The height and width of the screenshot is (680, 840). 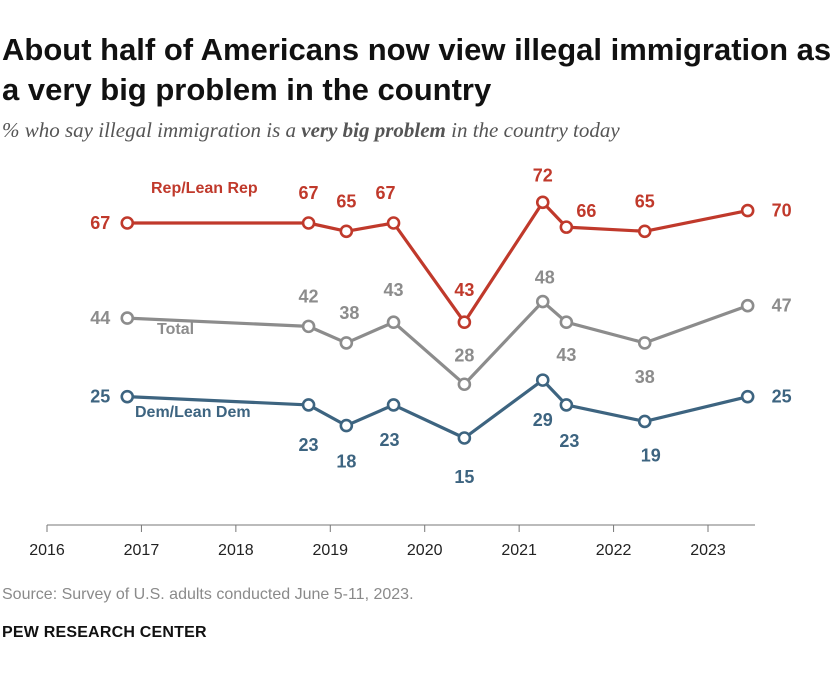 What do you see at coordinates (204, 188) in the screenshot?
I see `series-name-rep-lean-rep: Rep/Lean Rep` at bounding box center [204, 188].